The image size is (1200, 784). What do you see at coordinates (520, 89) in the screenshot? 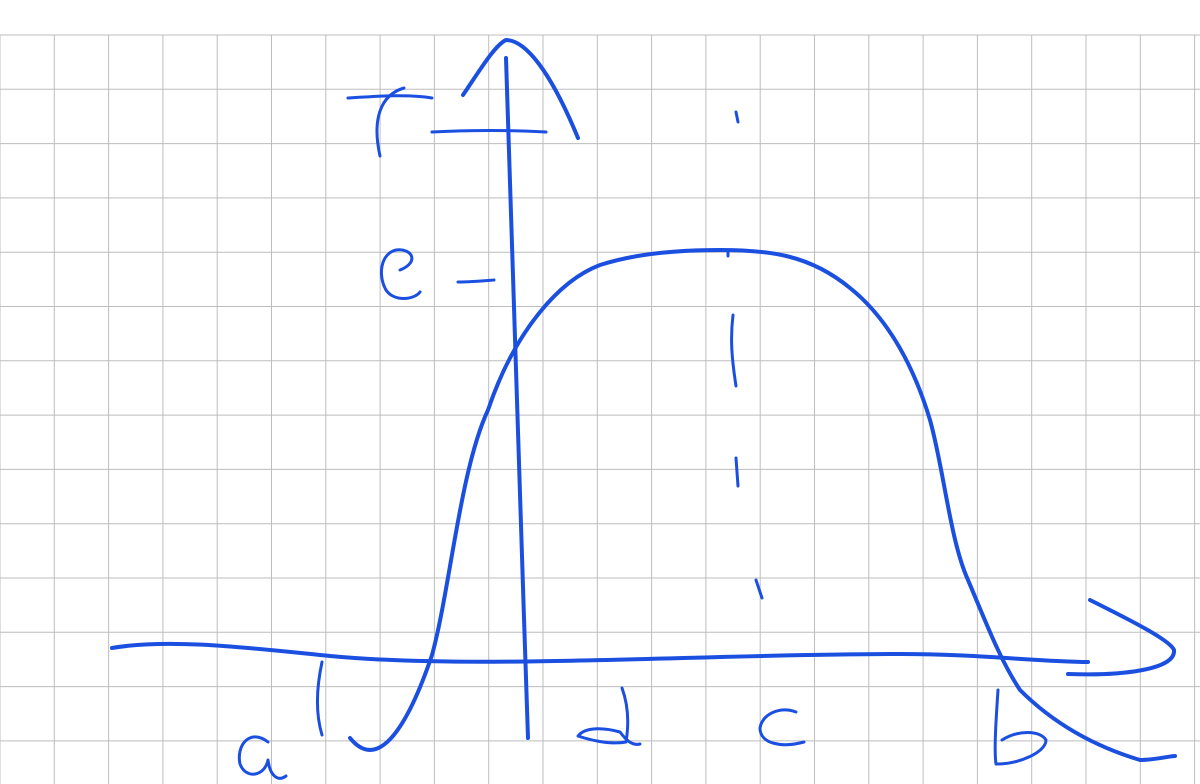
I see `y-axis-arrowhead` at bounding box center [520, 89].